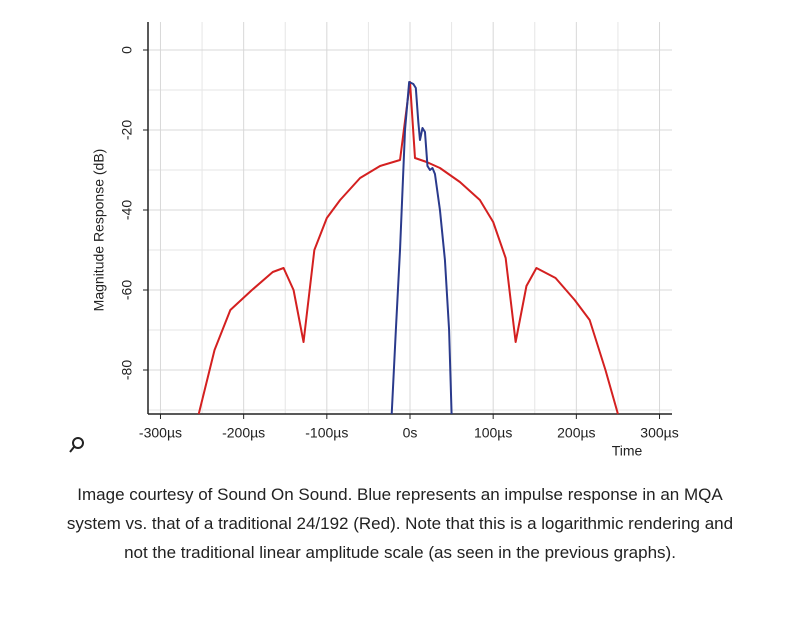 Image resolution: width=800 pixels, height=618 pixels. What do you see at coordinates (127, 290) in the screenshot?
I see `y-tick-label: -60` at bounding box center [127, 290].